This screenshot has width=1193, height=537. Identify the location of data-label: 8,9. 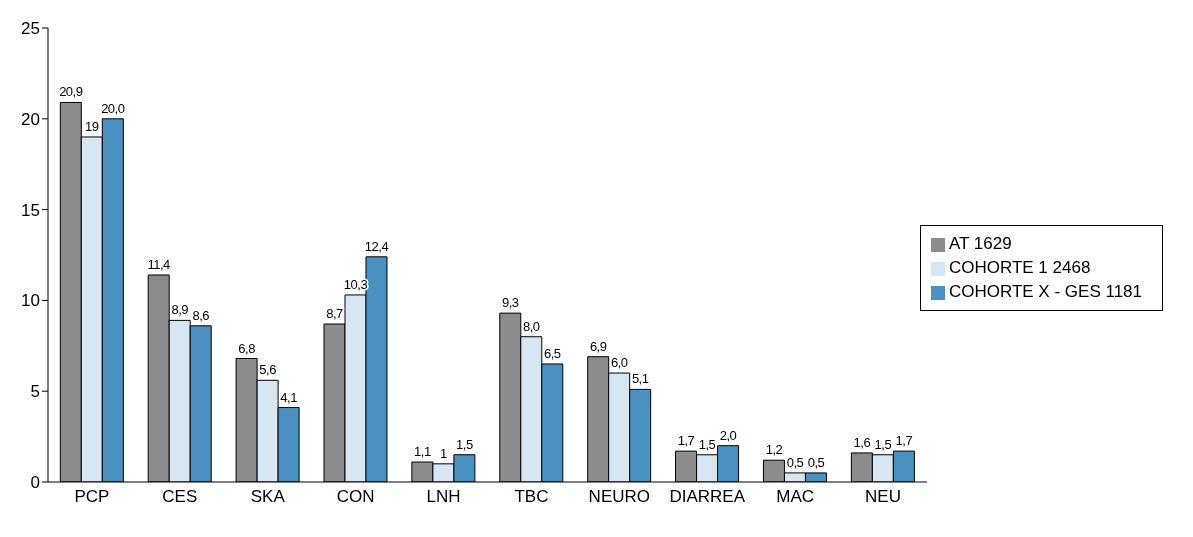
(180, 310).